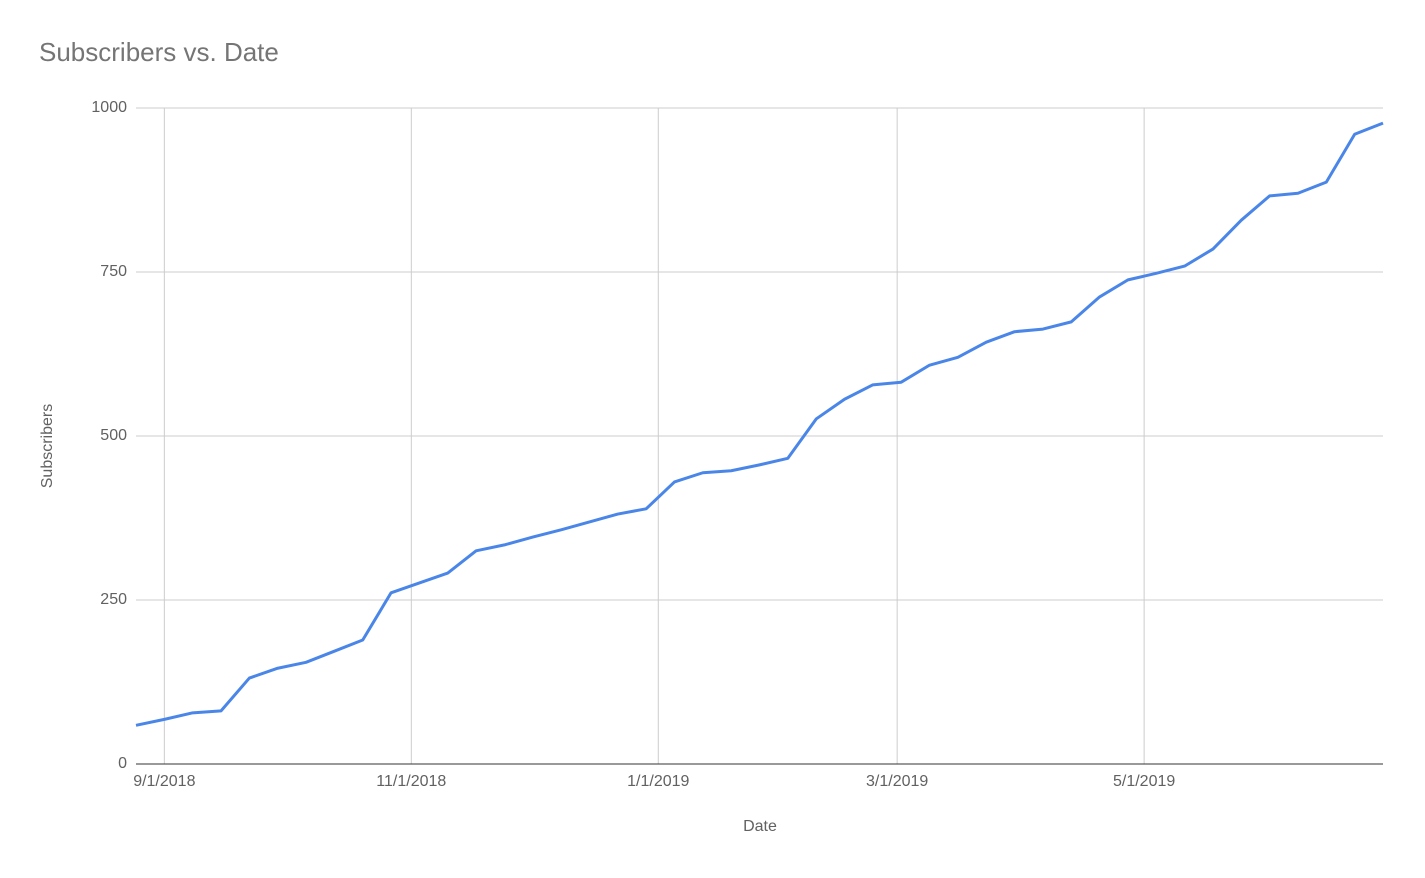  What do you see at coordinates (760, 826) in the screenshot?
I see `x-axis-title: Date` at bounding box center [760, 826].